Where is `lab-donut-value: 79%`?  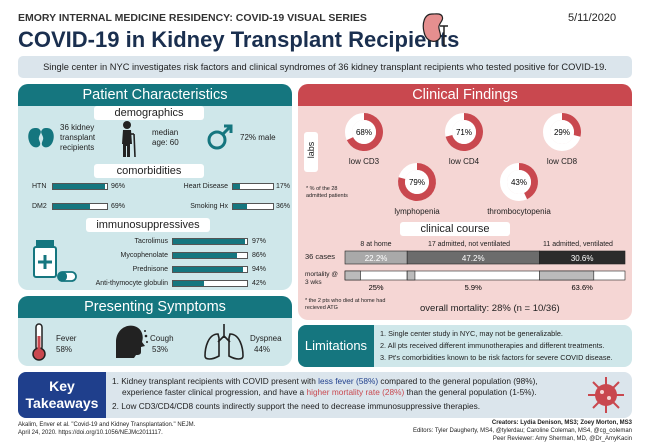 lab-donut-value: 79% is located at coordinates (417, 182).